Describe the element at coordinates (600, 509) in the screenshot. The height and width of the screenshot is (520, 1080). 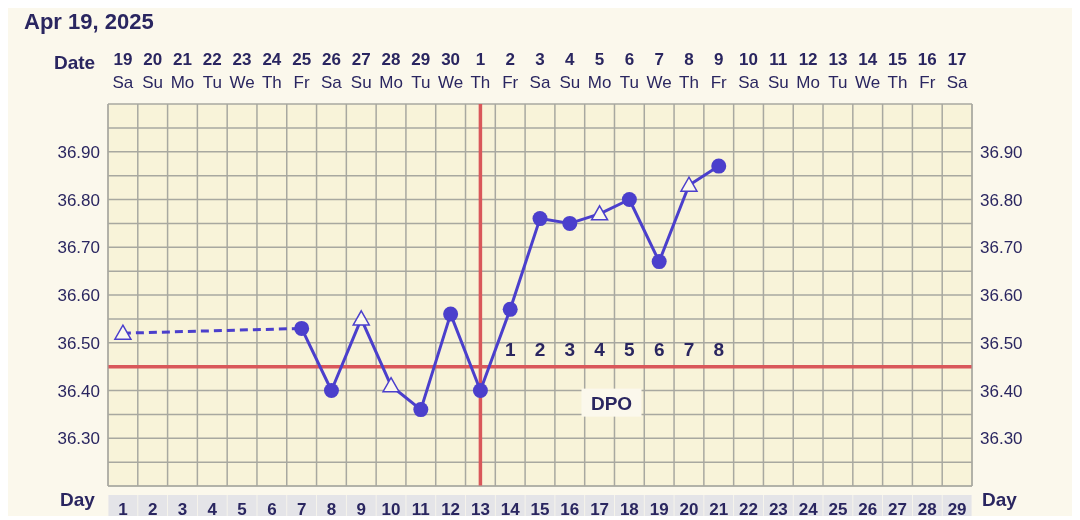
I see `x-tick-label: 17` at that location.